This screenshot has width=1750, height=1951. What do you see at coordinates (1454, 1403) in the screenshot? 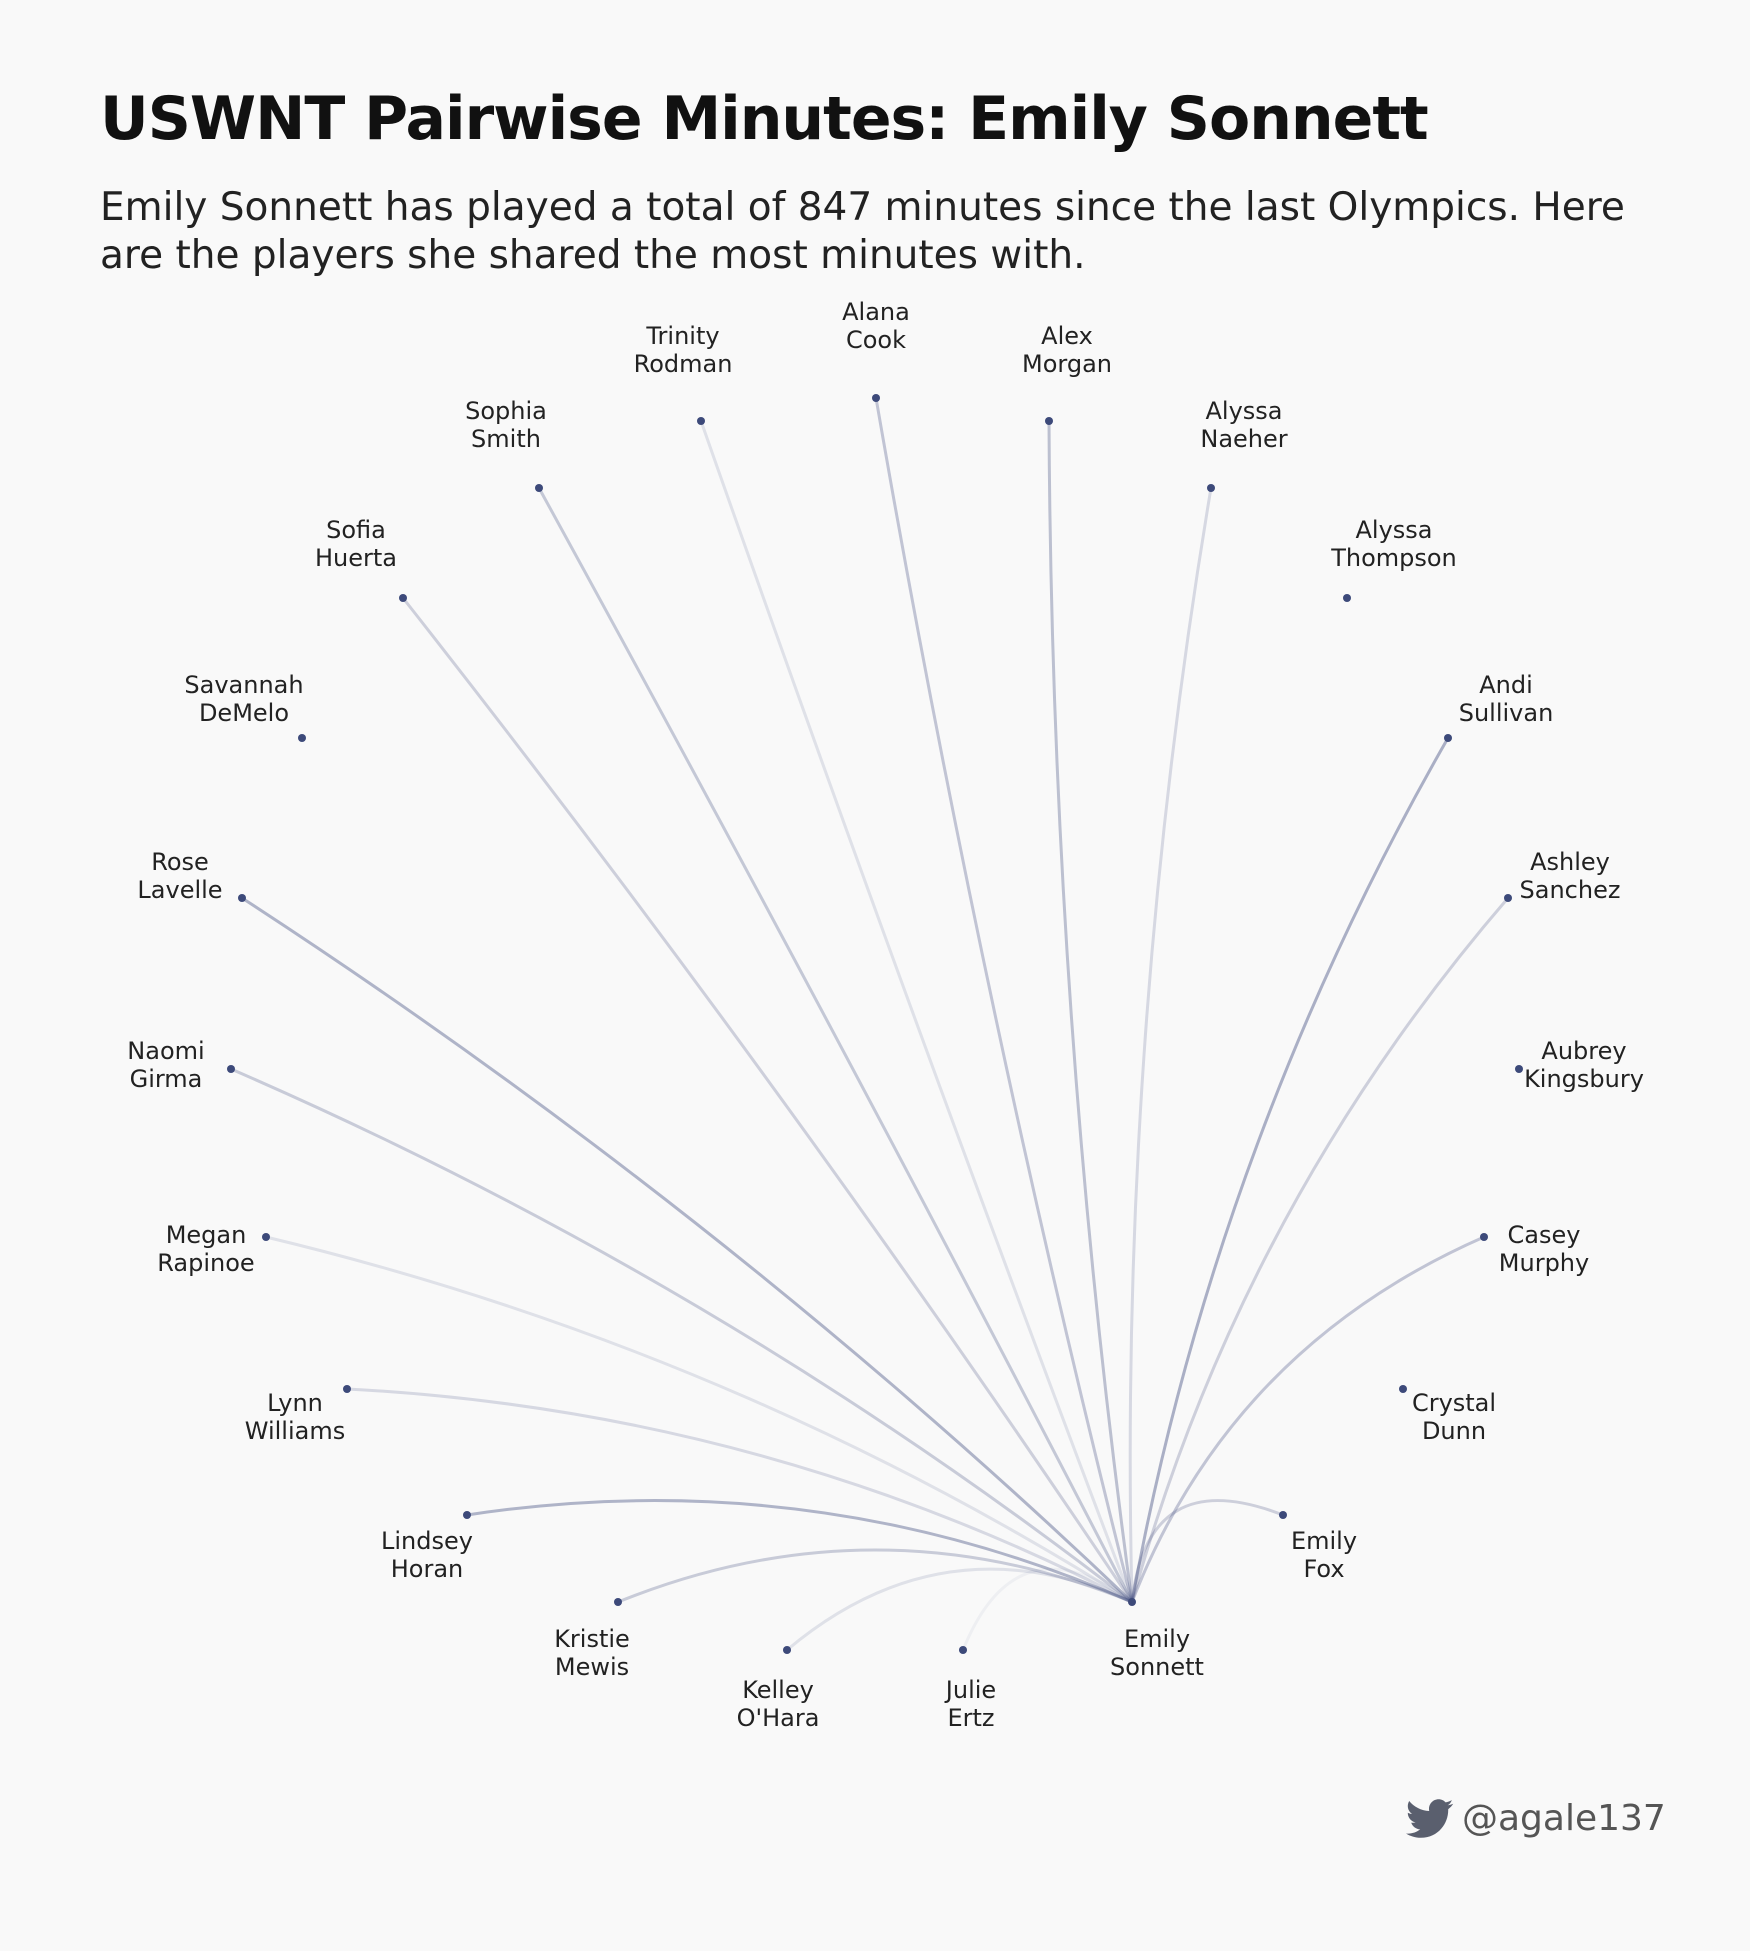
I see `label-line: Crystal` at bounding box center [1454, 1403].